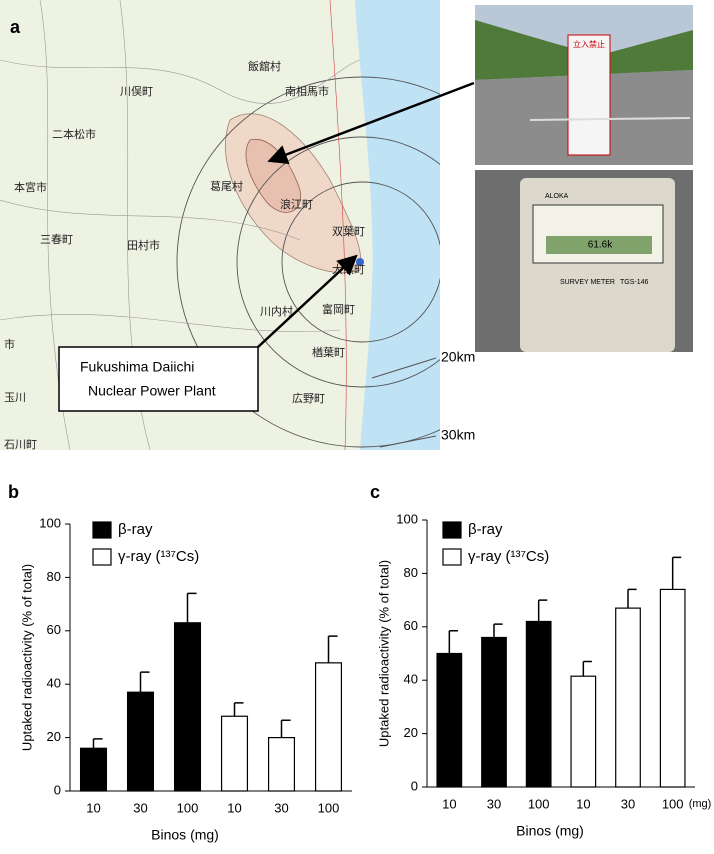 The height and width of the screenshot is (854, 714). I want to click on place-label: 川内村, so click(276, 311).